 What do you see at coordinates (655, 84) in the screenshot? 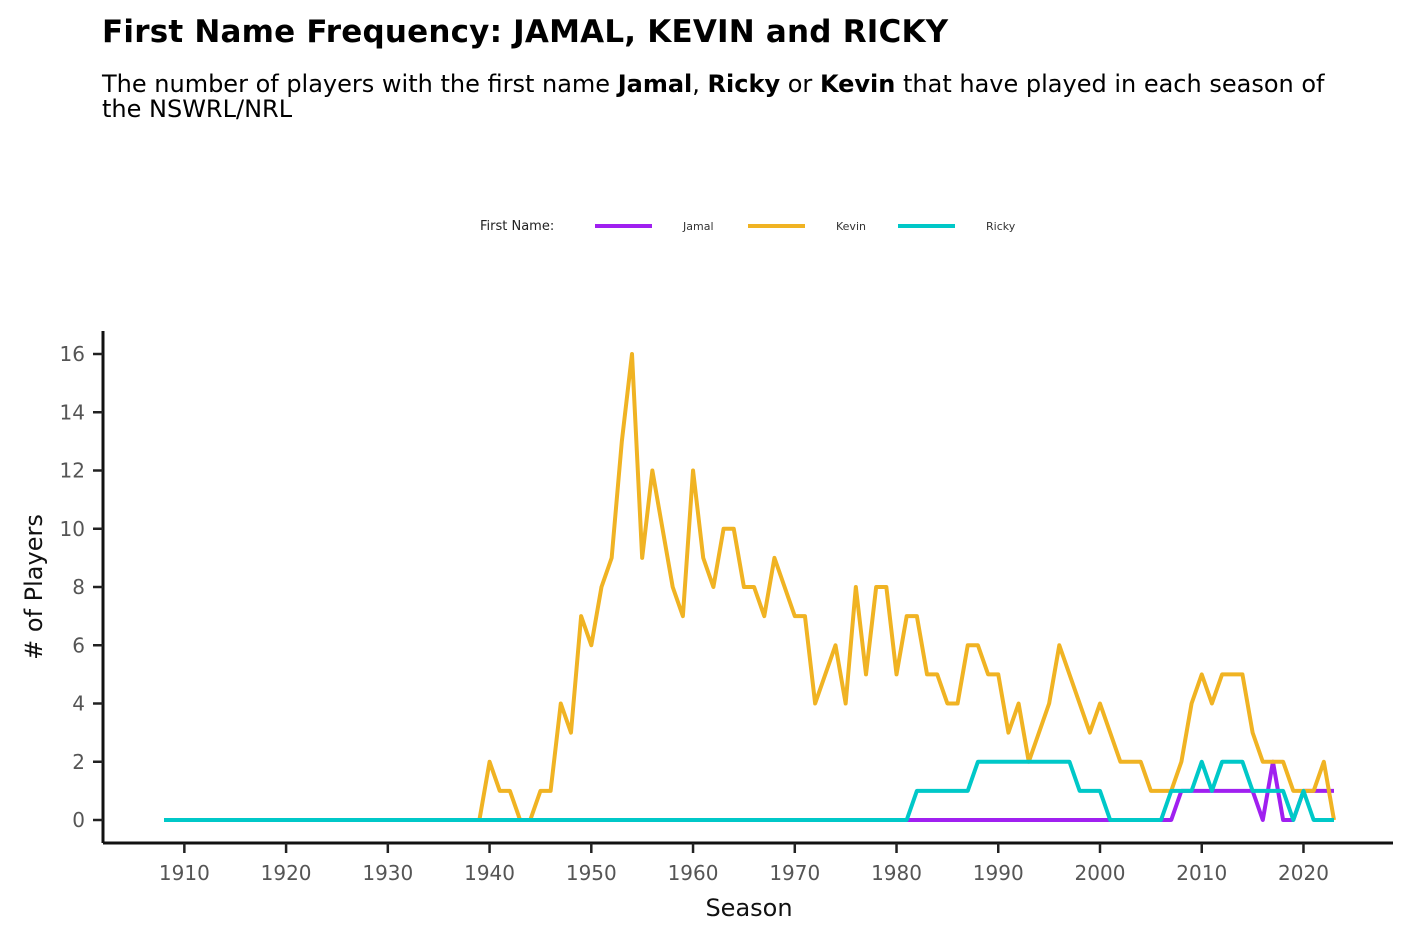
I see `subtitle-name-jamal: Jamal` at bounding box center [655, 84].